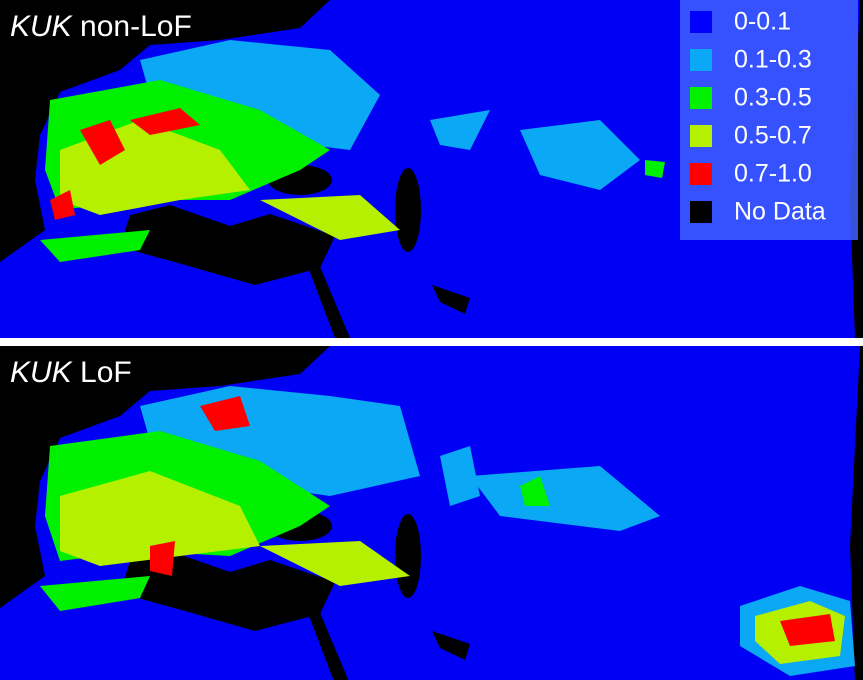  What do you see at coordinates (773, 136) in the screenshot?
I see `legend-label: 0.5-0.7` at bounding box center [773, 136].